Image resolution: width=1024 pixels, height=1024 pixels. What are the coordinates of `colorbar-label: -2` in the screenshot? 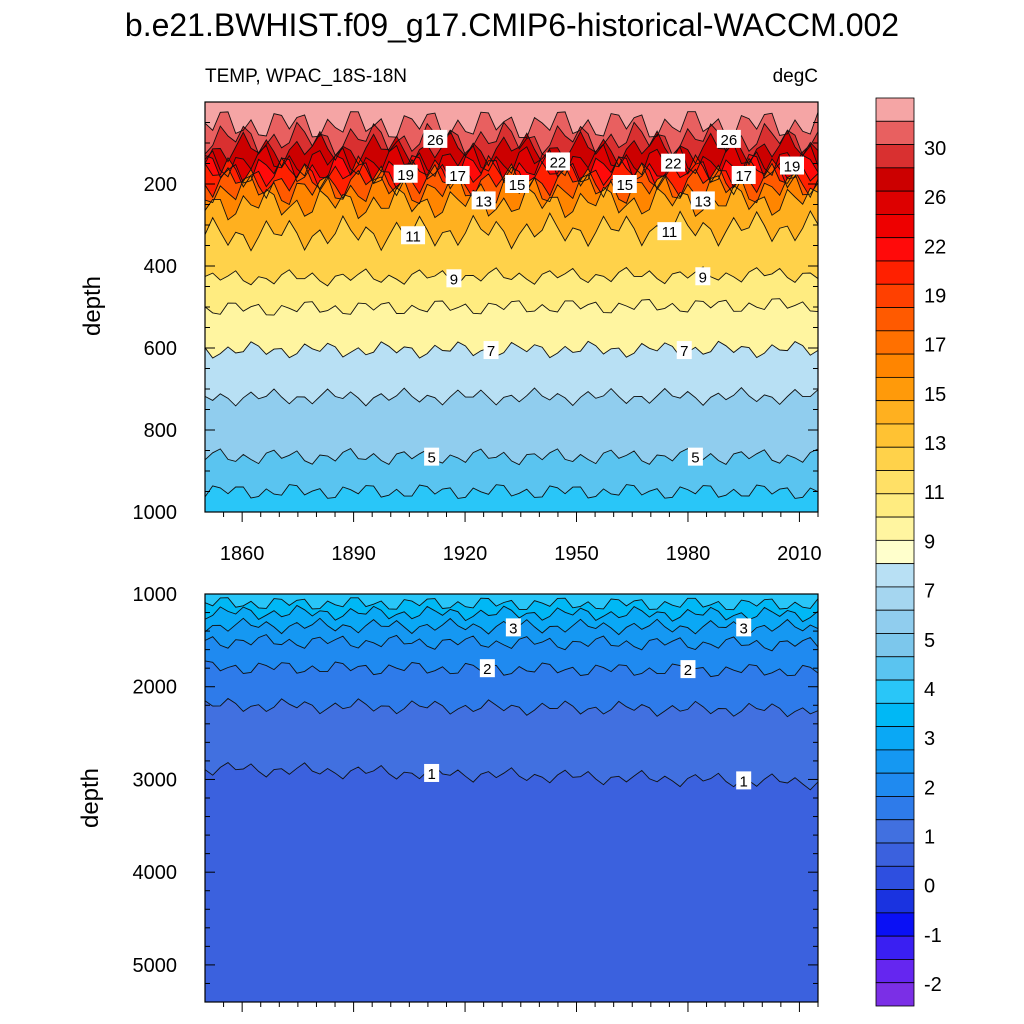 It's located at (933, 985).